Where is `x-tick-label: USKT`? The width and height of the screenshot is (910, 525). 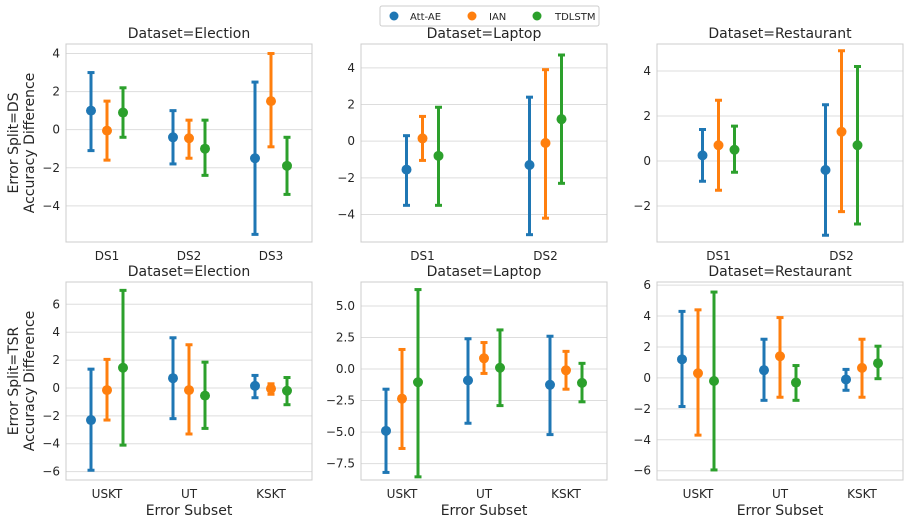 x-tick-label: USKT is located at coordinates (107, 494).